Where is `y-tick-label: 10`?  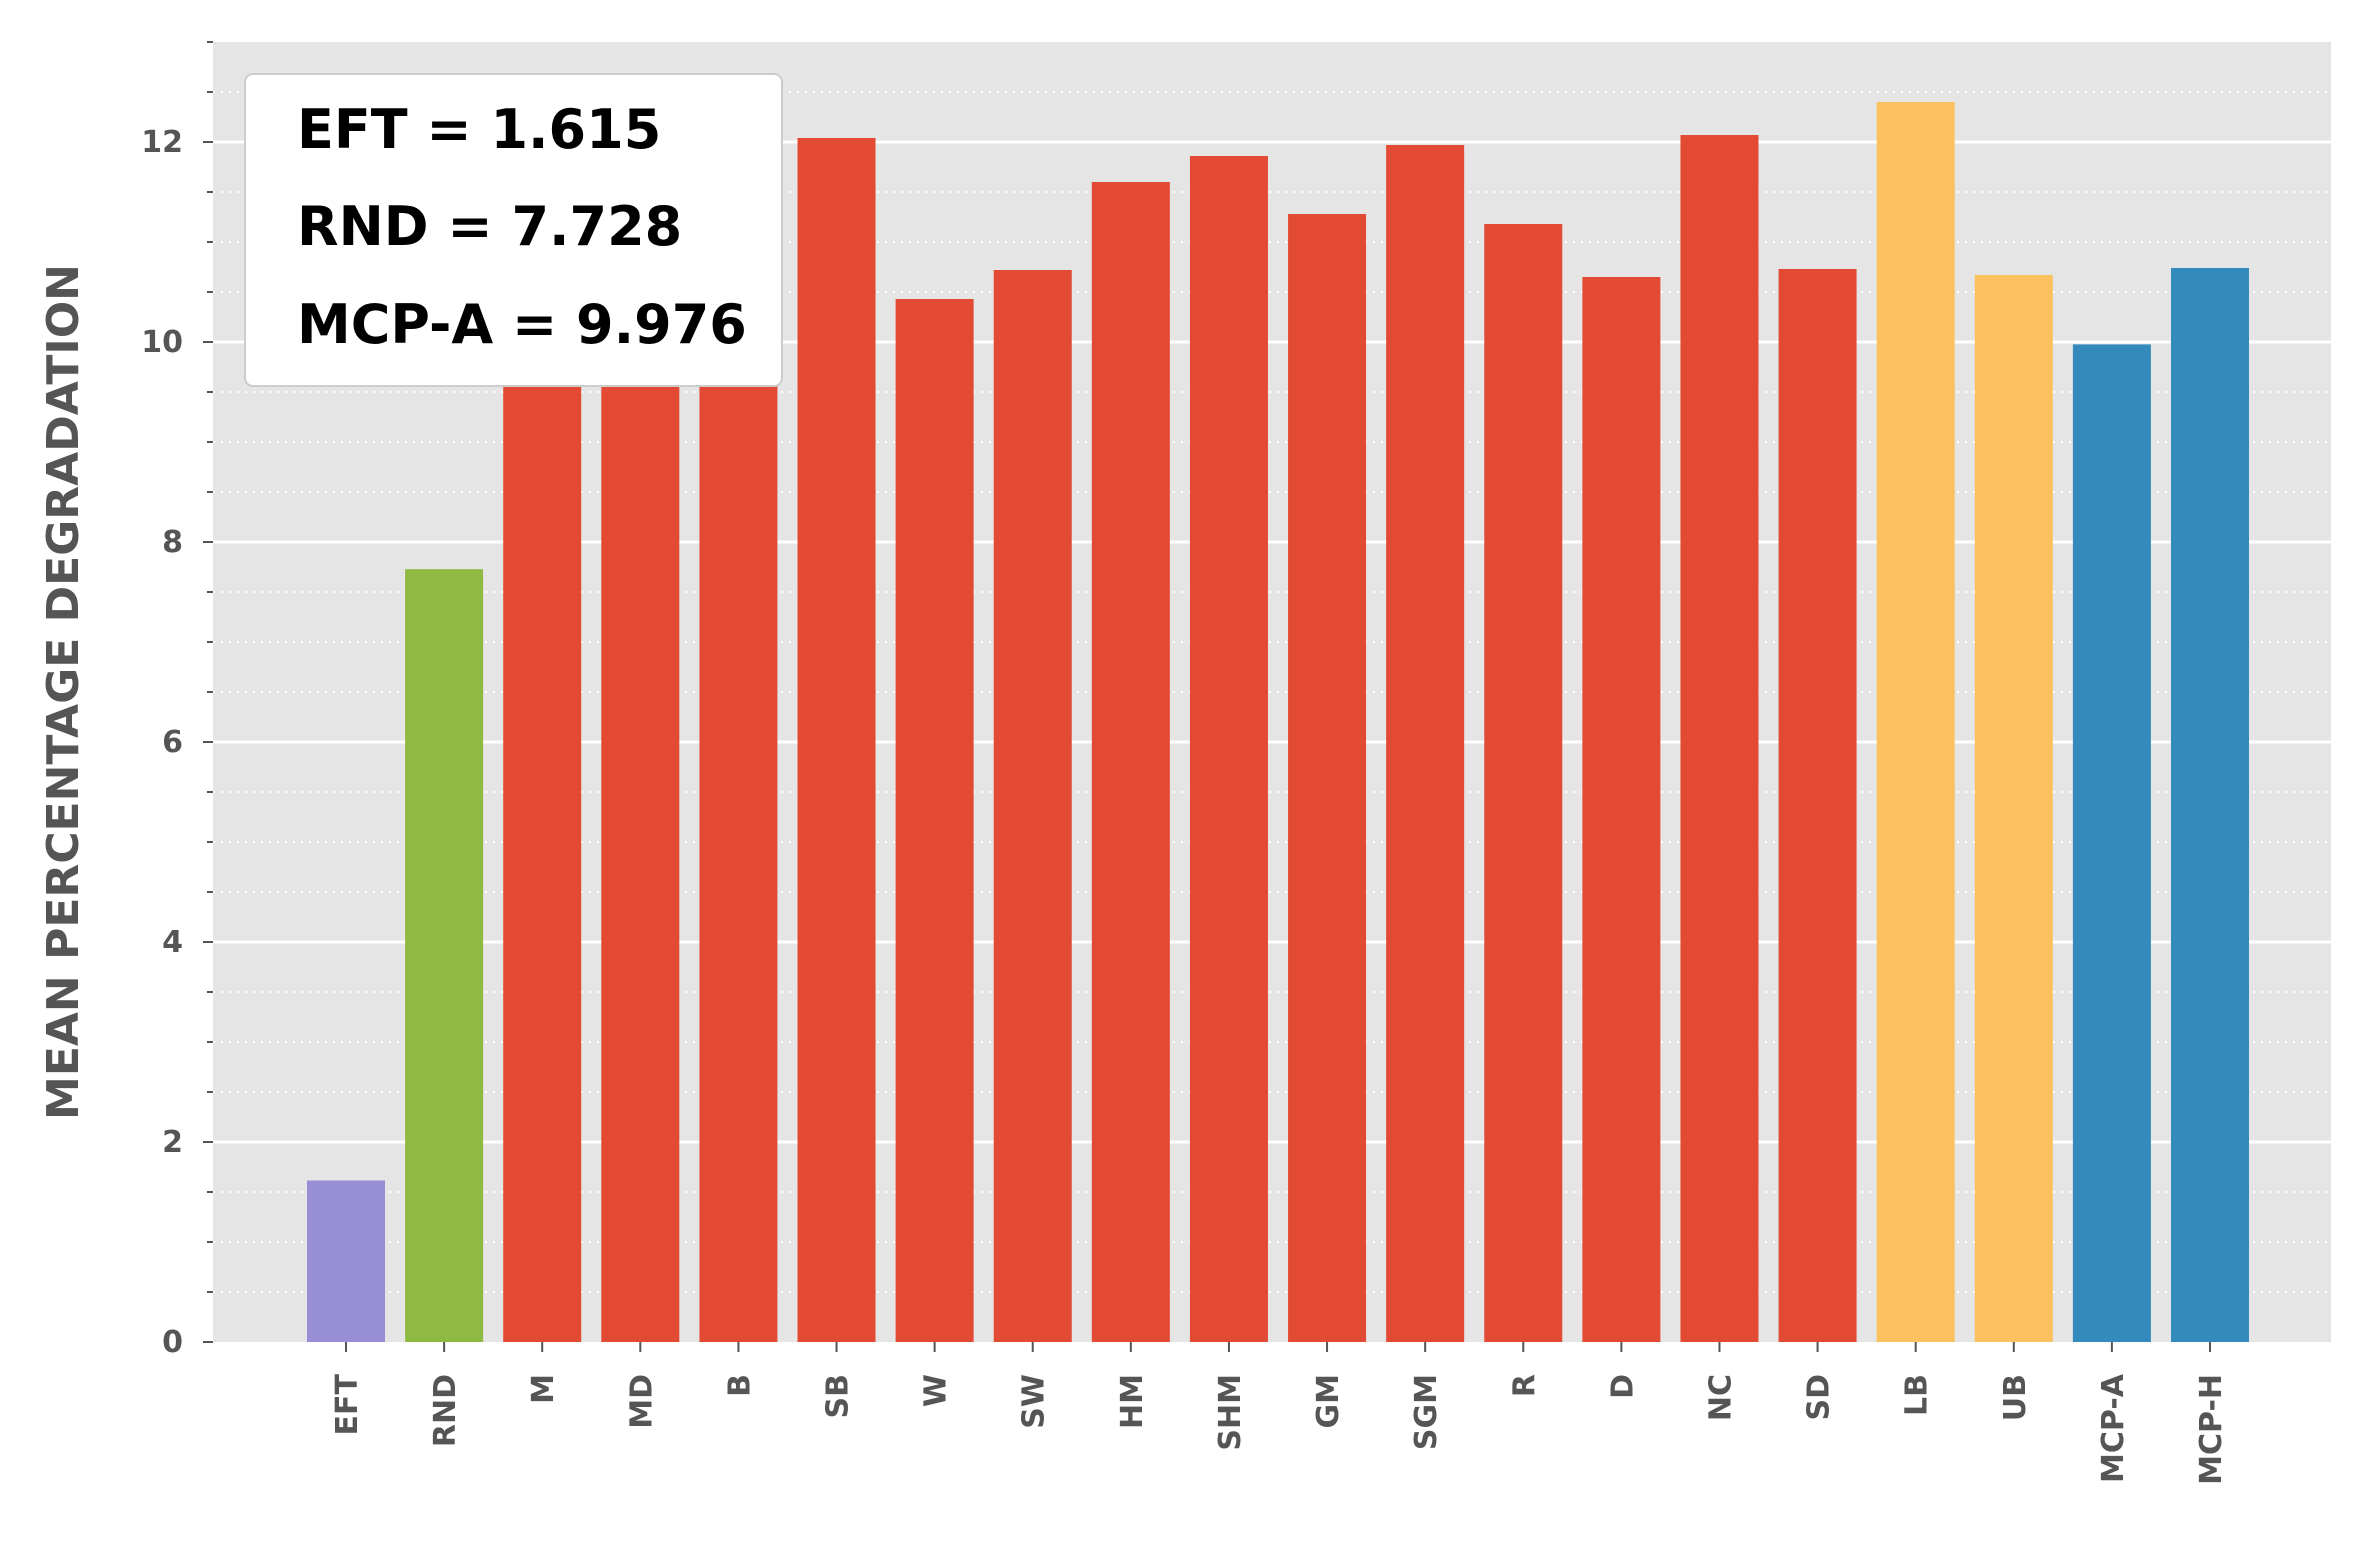
y-tick-label: 10 is located at coordinates (162, 342).